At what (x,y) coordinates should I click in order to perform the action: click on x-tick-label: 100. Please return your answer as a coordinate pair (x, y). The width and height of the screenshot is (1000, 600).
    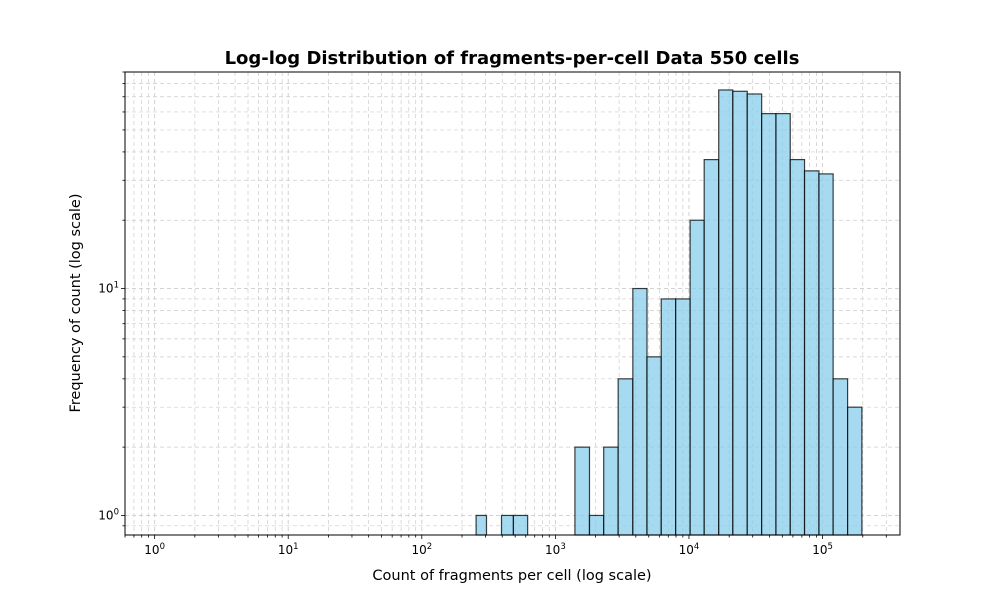
    Looking at the image, I should click on (154, 549).